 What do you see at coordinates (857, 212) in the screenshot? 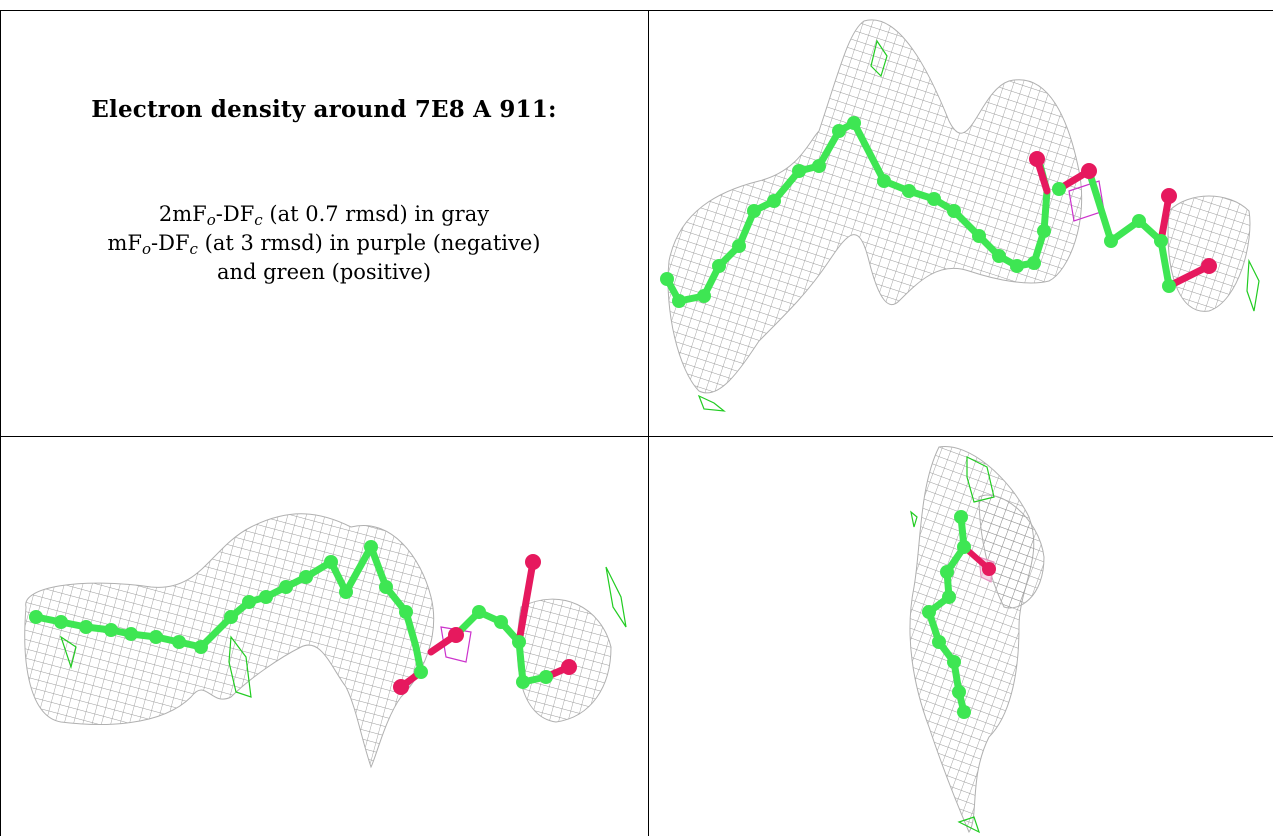
I see `ligand-bonds` at bounding box center [857, 212].